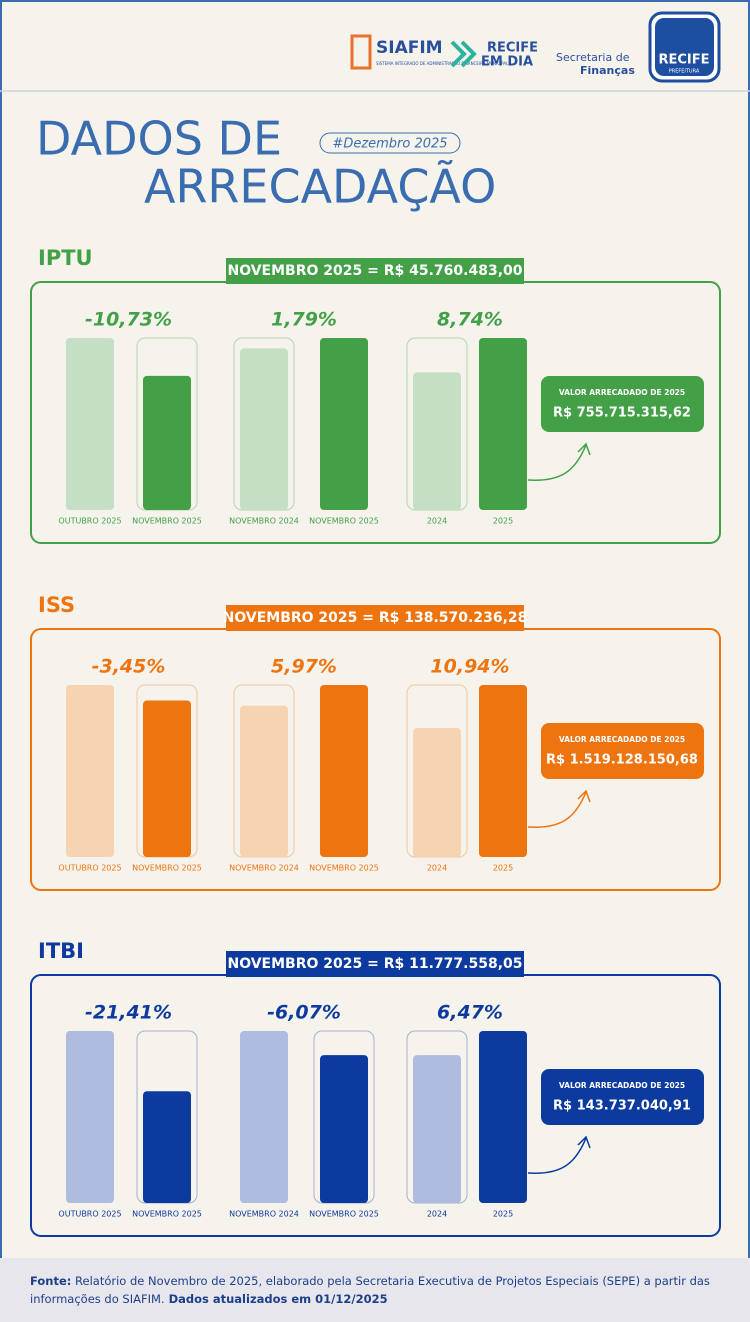 The width and height of the screenshot is (750, 1322). I want to click on recife-em-dia-logo: EM DIA, so click(507, 62).